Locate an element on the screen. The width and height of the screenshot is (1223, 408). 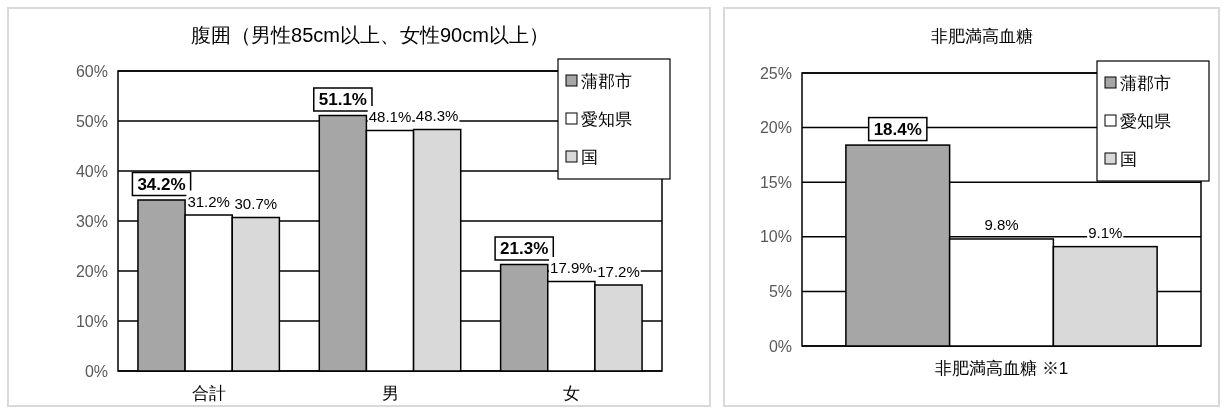
x-tick-label: 女 is located at coordinates (571, 393).